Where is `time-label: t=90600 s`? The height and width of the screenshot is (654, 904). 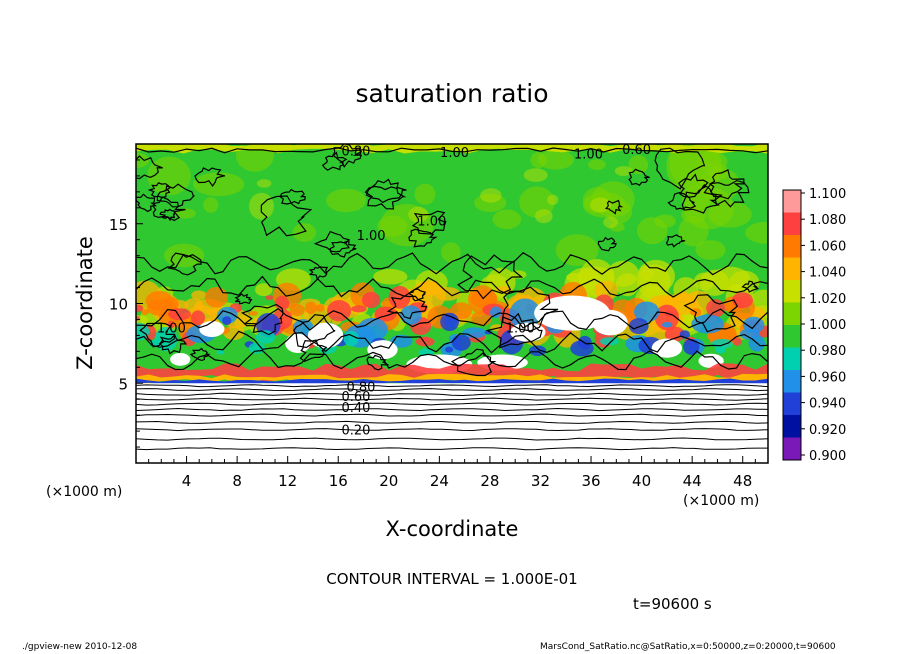
time-label: t=90600 s is located at coordinates (672, 604).